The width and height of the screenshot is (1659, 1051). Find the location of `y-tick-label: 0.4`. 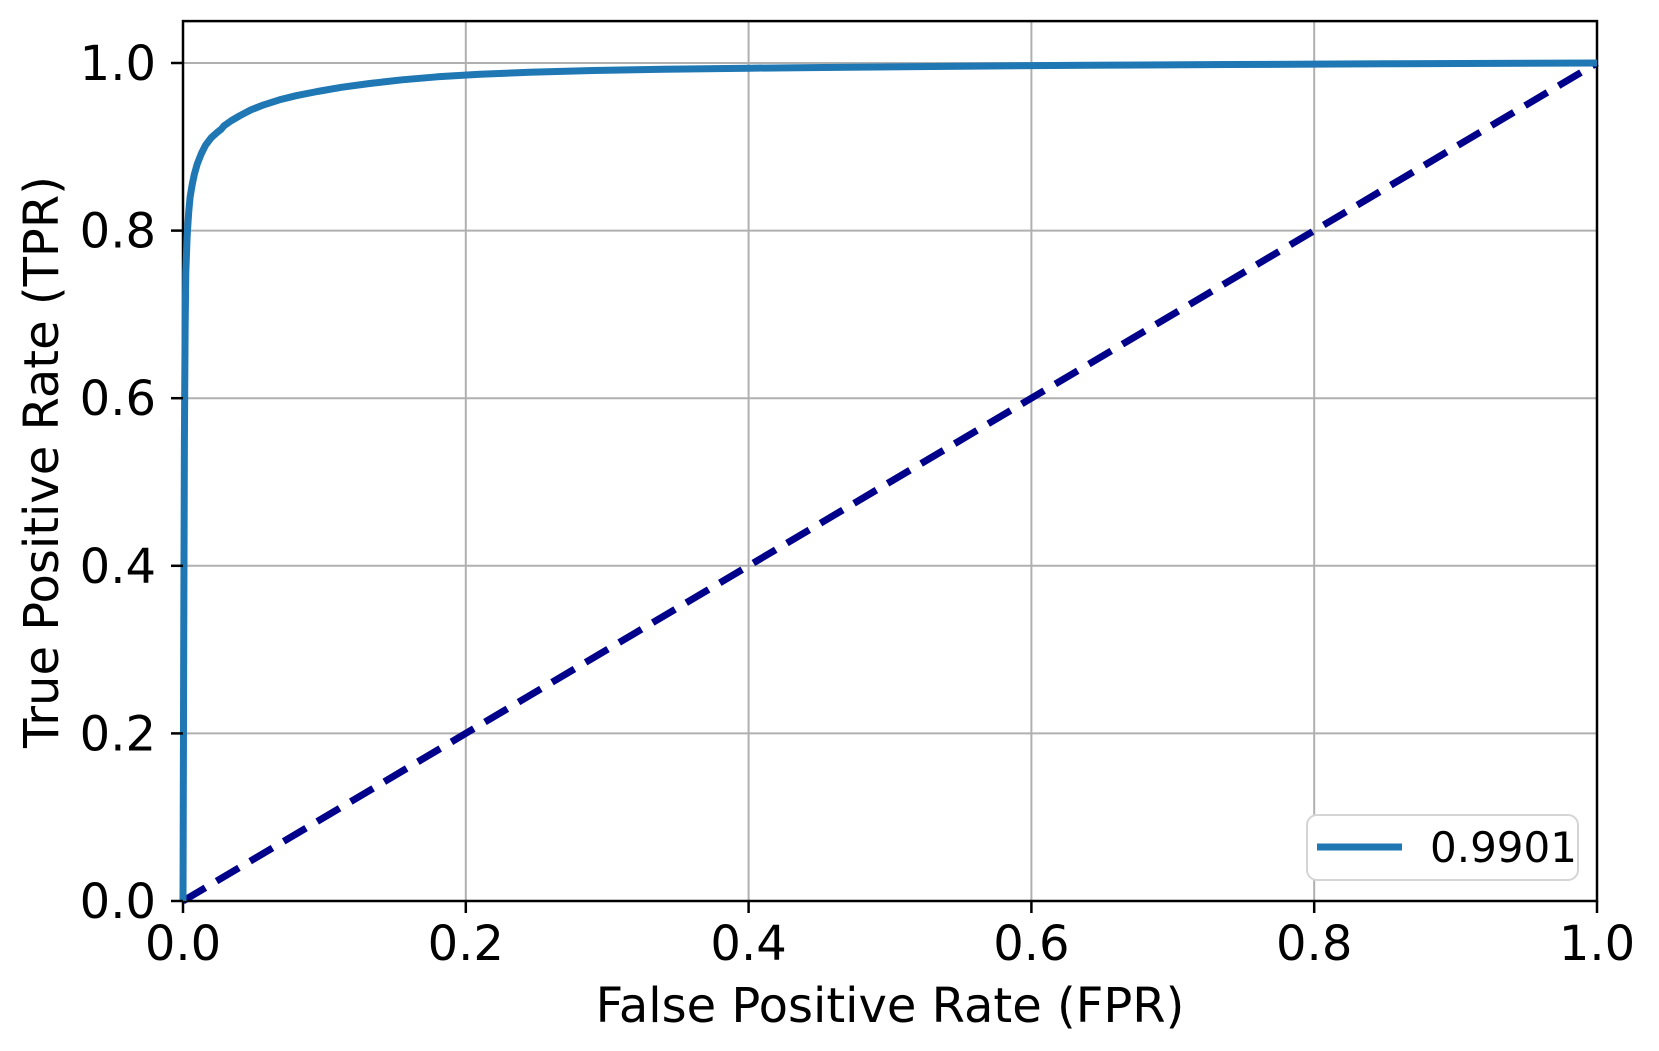

y-tick-label: 0.4 is located at coordinates (118, 567).